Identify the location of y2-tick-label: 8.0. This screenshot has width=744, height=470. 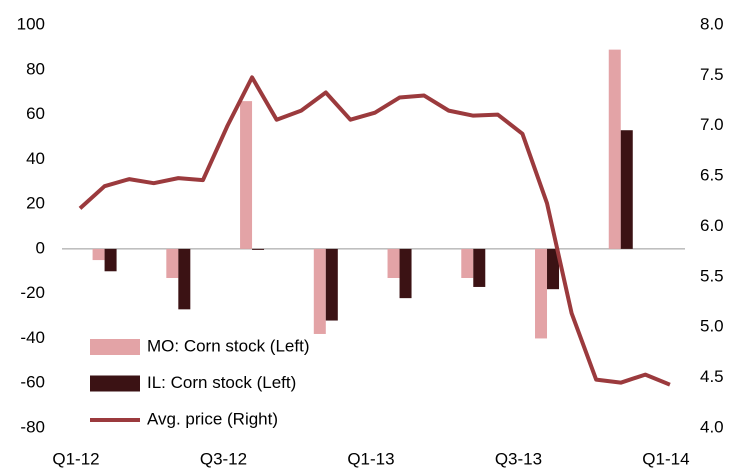
(712, 23).